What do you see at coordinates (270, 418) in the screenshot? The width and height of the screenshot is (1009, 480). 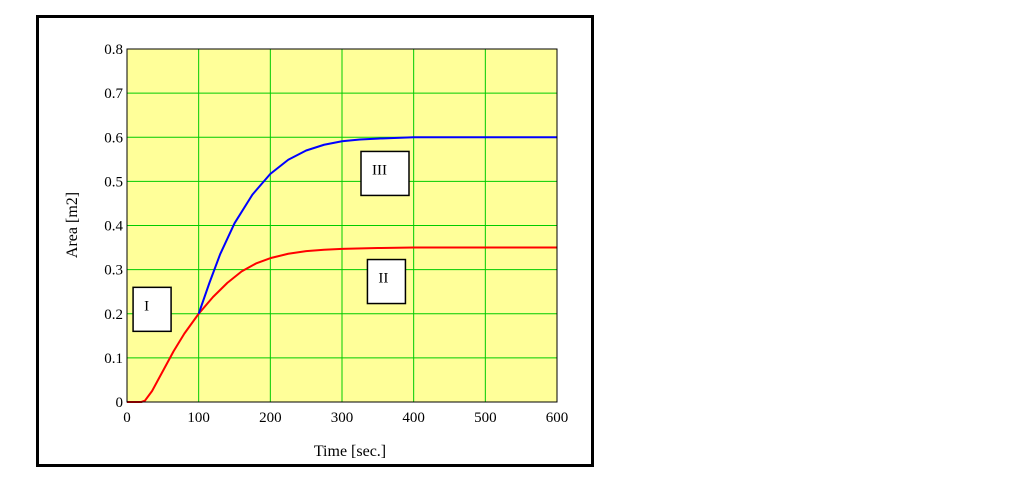 I see `x-tick-label: 200` at bounding box center [270, 418].